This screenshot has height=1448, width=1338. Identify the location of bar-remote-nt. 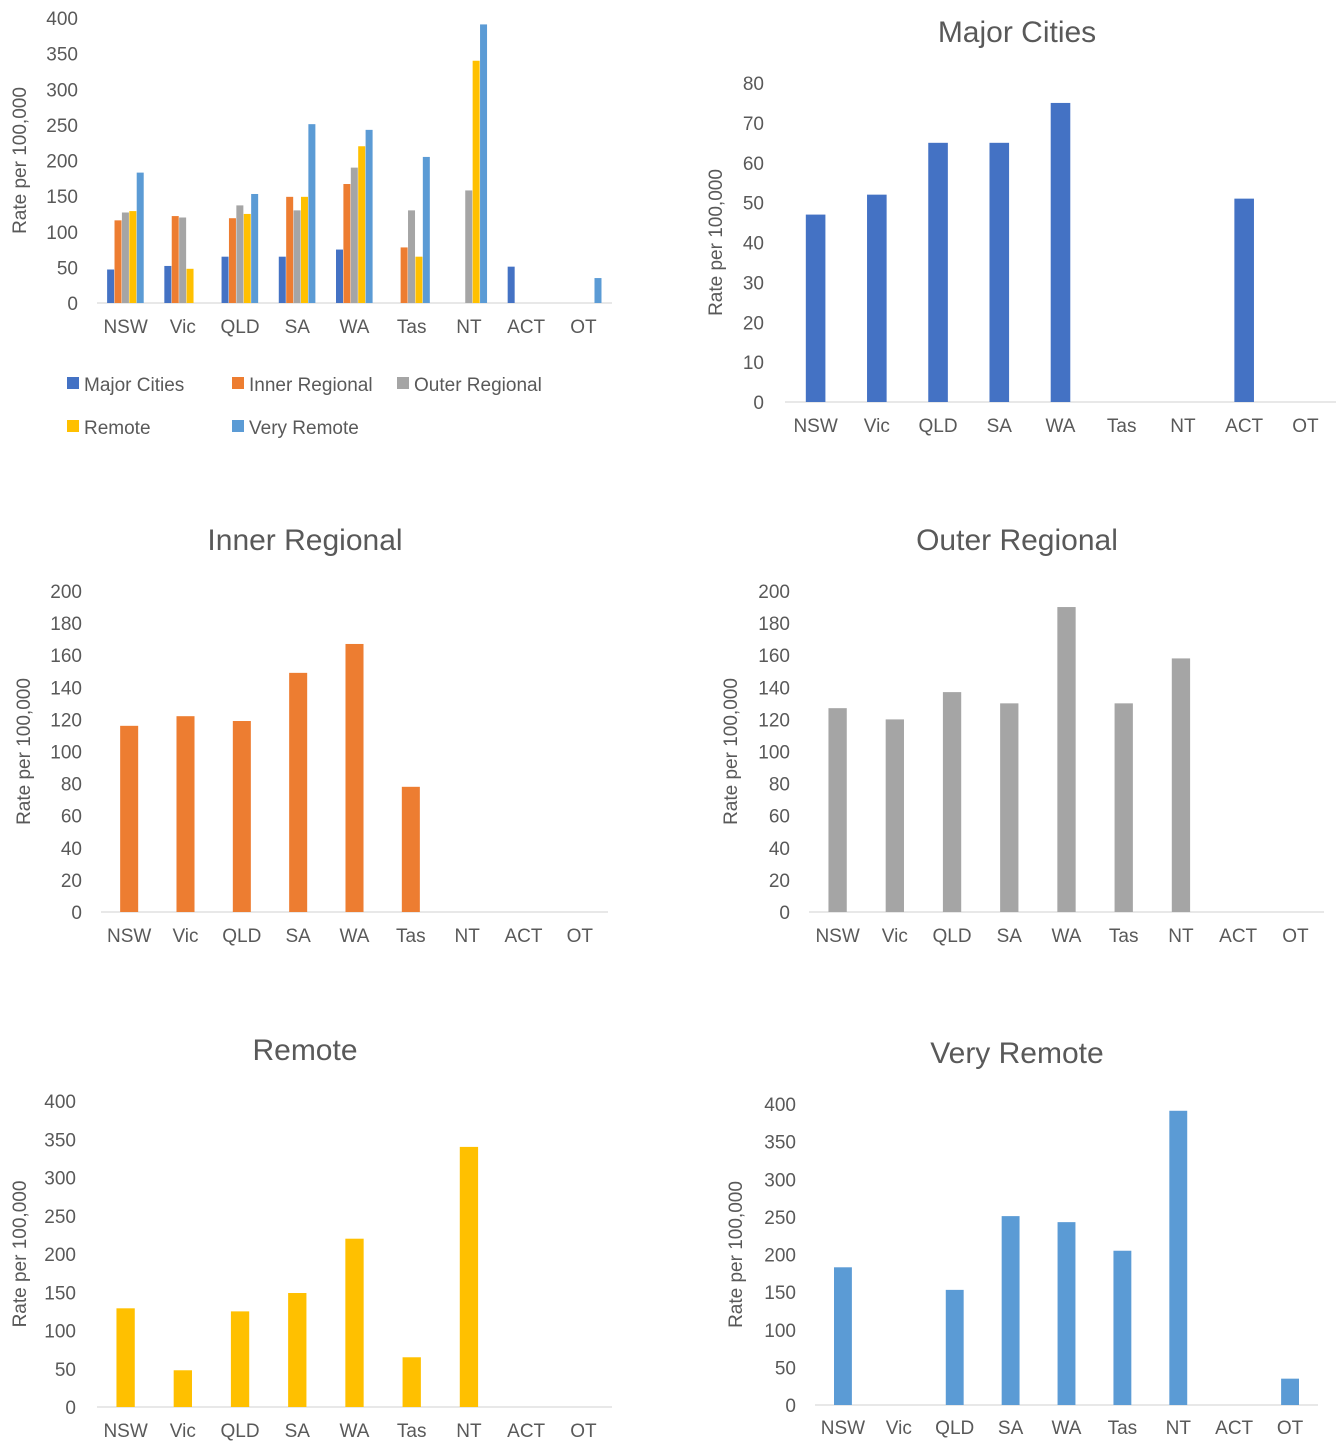
(476, 181).